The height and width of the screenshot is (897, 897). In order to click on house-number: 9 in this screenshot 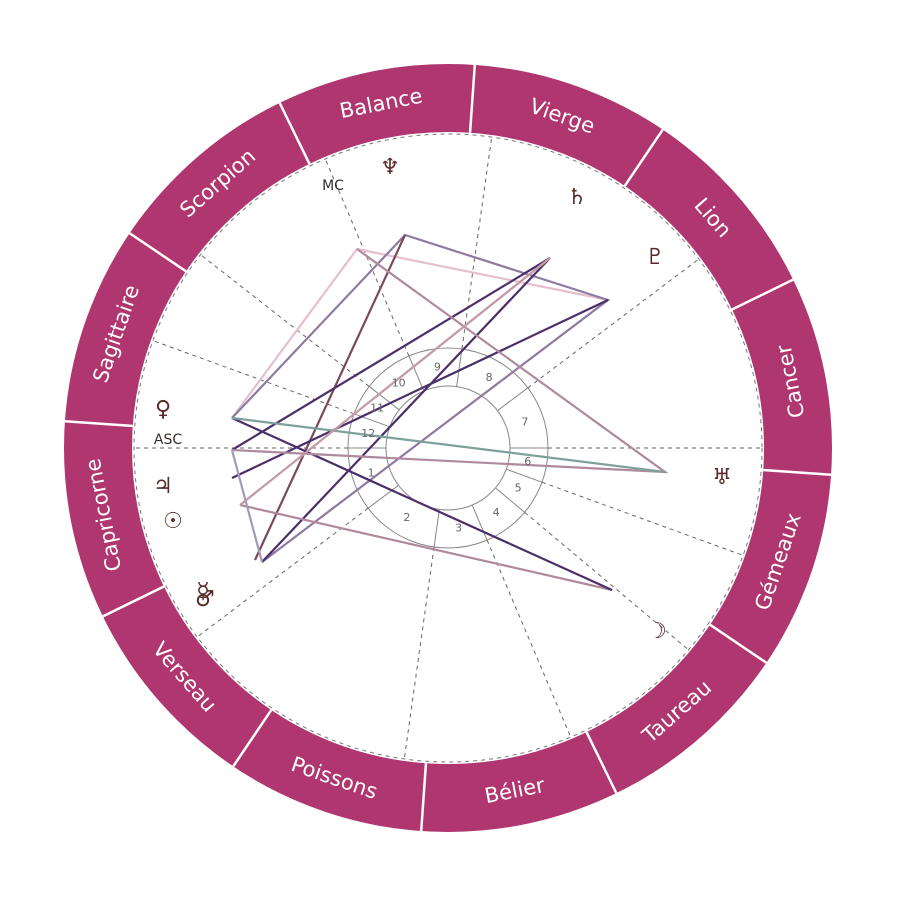, I will do `click(437, 367)`.